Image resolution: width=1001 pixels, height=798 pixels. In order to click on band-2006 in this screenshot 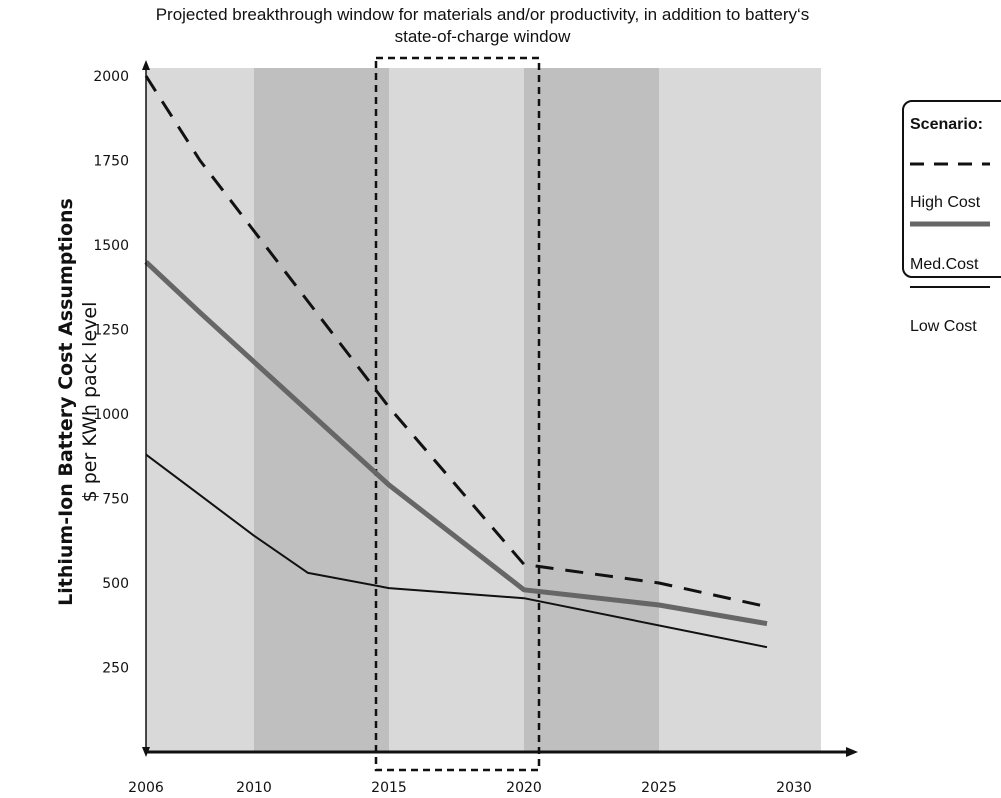, I will do `click(200, 410)`.